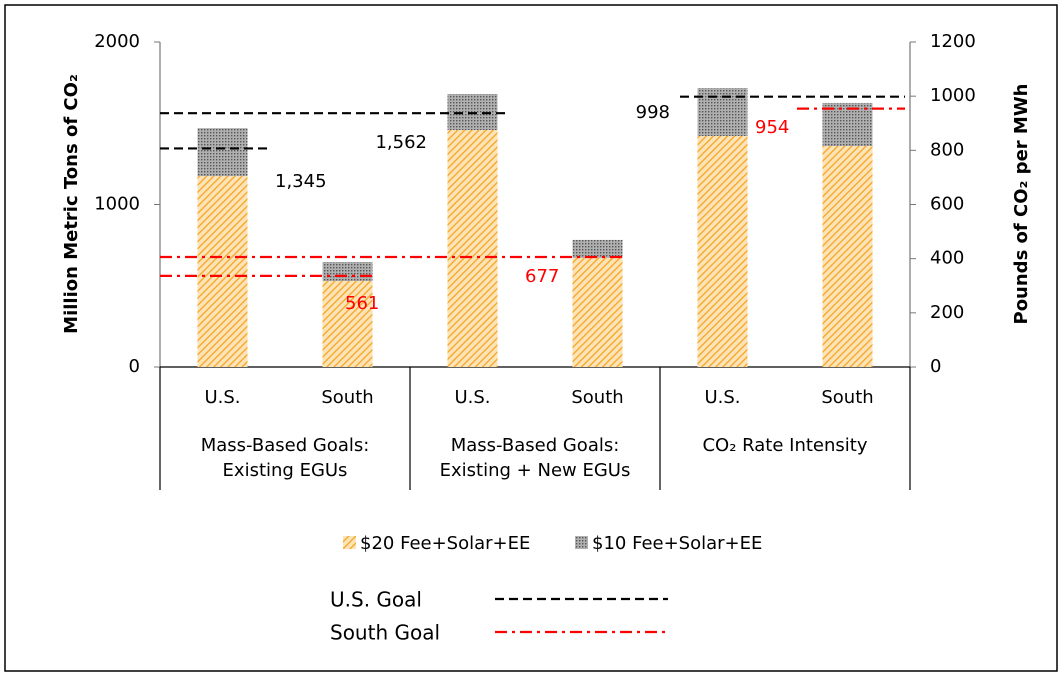 The width and height of the screenshot is (1063, 681). What do you see at coordinates (535, 470) in the screenshot?
I see `group-label: Existing + New EGUs` at bounding box center [535, 470].